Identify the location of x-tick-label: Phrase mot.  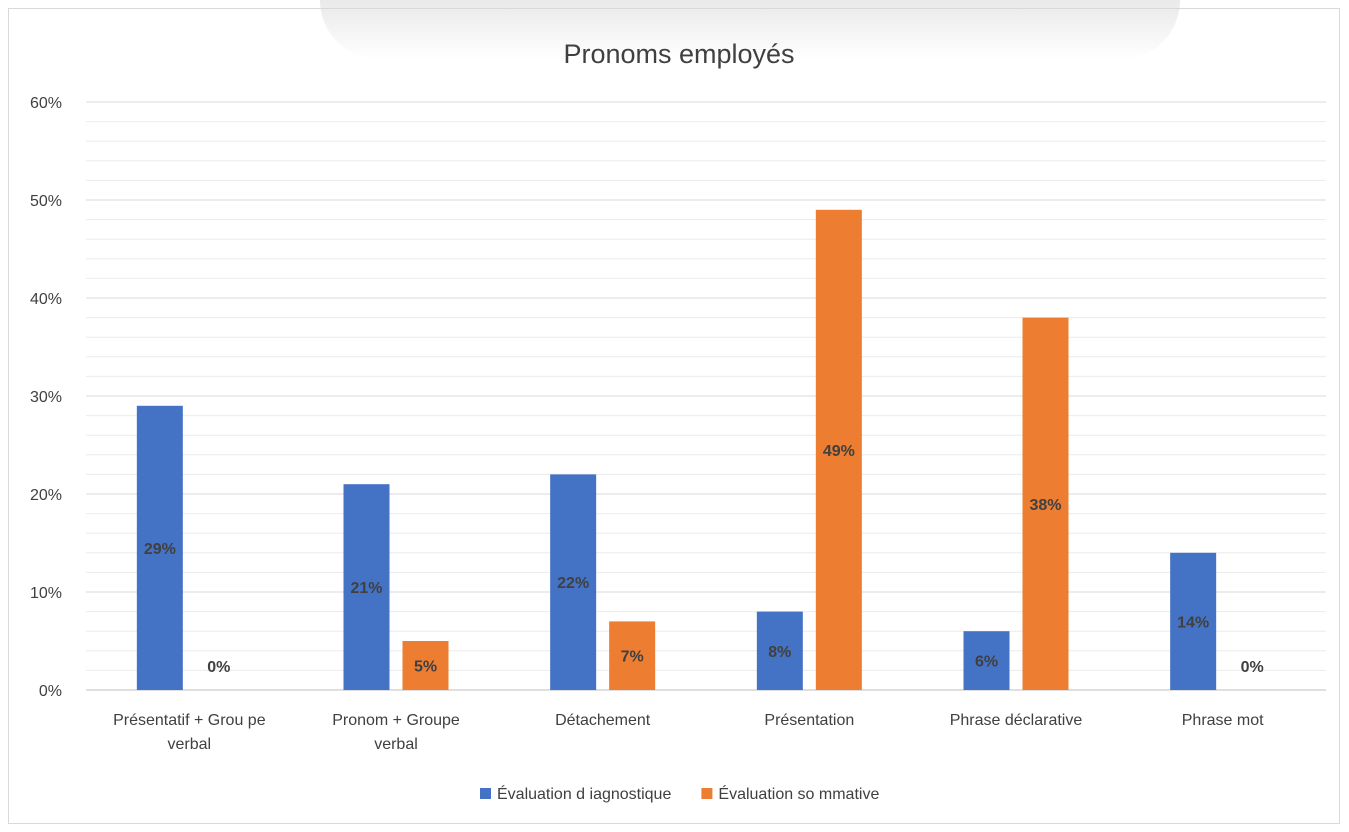
(1223, 720).